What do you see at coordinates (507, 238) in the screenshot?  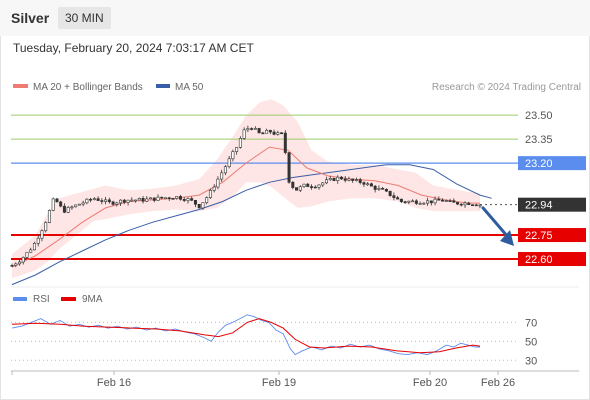 I see `forecast-arrow-head` at bounding box center [507, 238].